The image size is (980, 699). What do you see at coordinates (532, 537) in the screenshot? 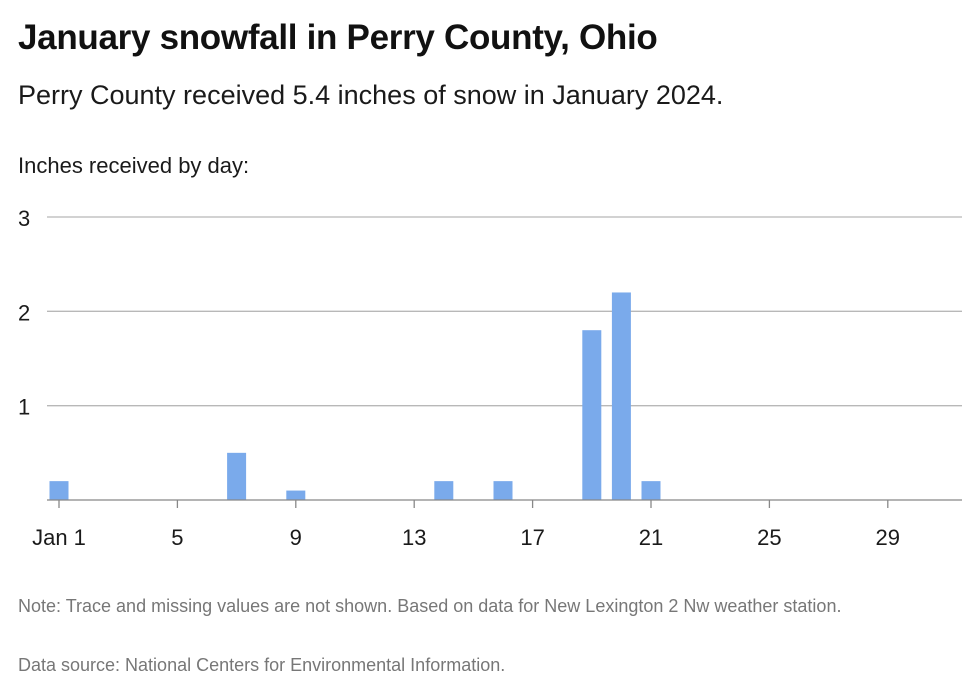
I see `x-tick-label: 17` at bounding box center [532, 537].